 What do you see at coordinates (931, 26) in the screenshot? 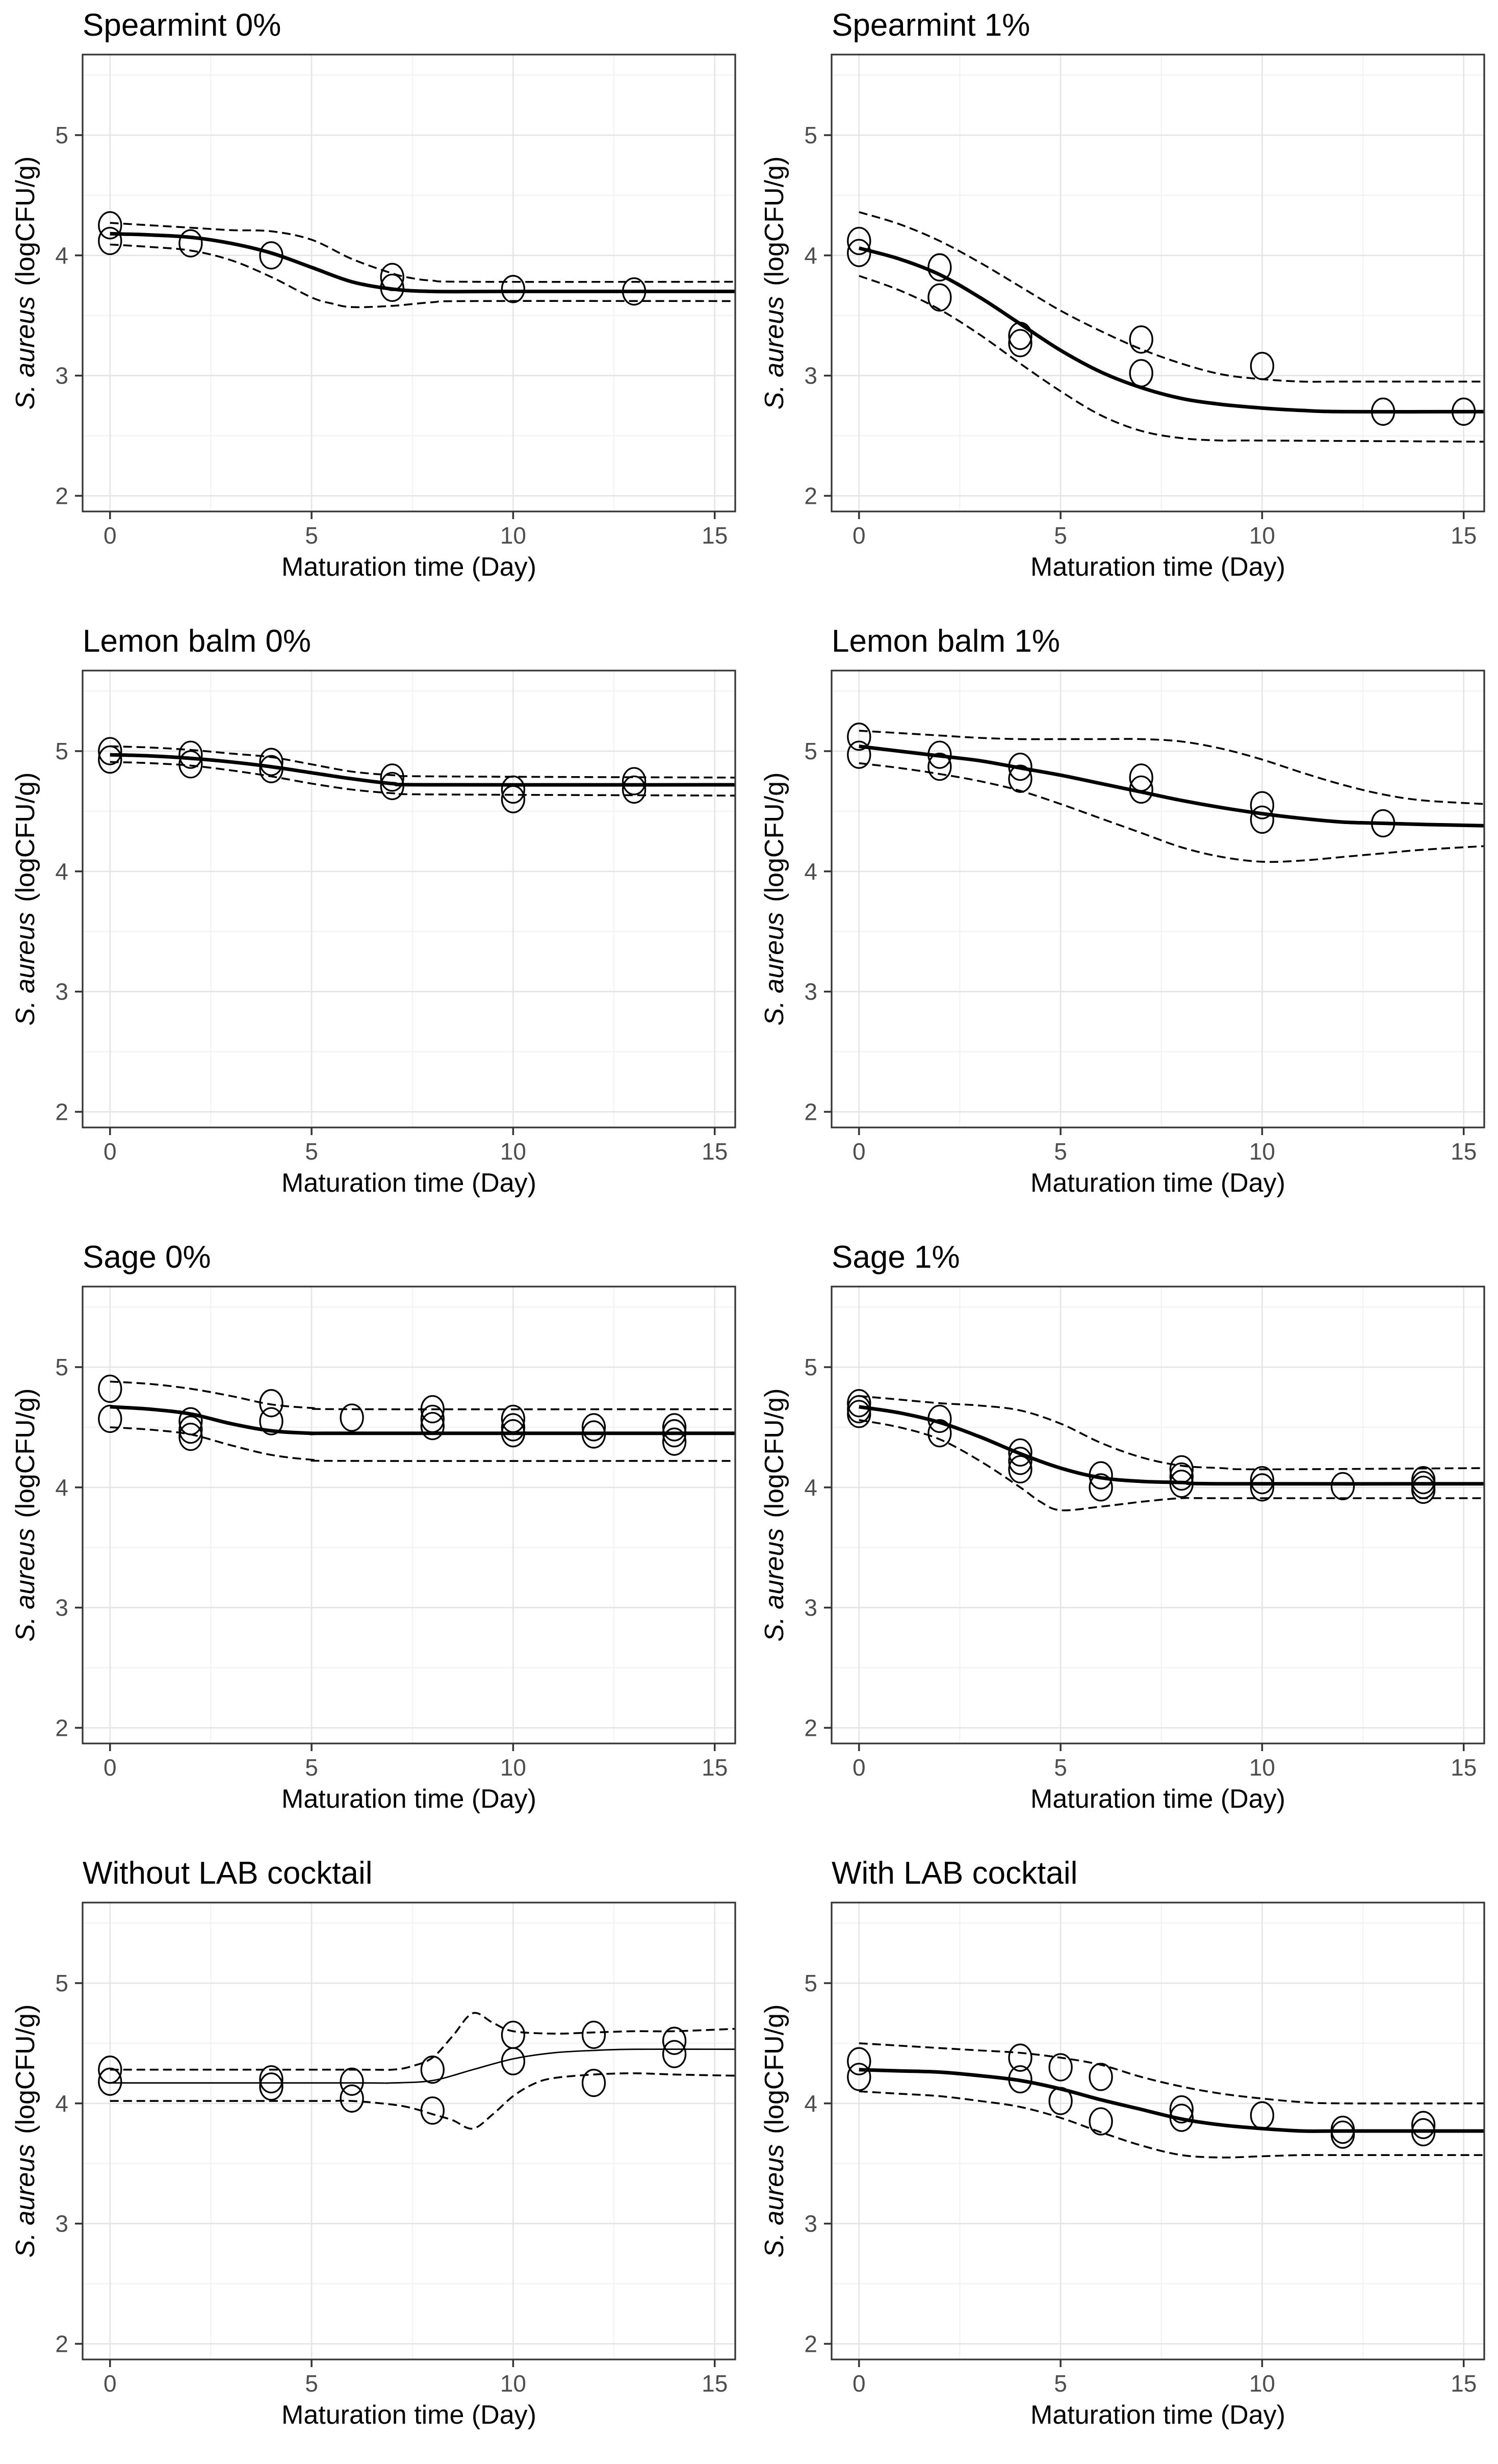
I see `panel-title: Spearmint 1%` at bounding box center [931, 26].